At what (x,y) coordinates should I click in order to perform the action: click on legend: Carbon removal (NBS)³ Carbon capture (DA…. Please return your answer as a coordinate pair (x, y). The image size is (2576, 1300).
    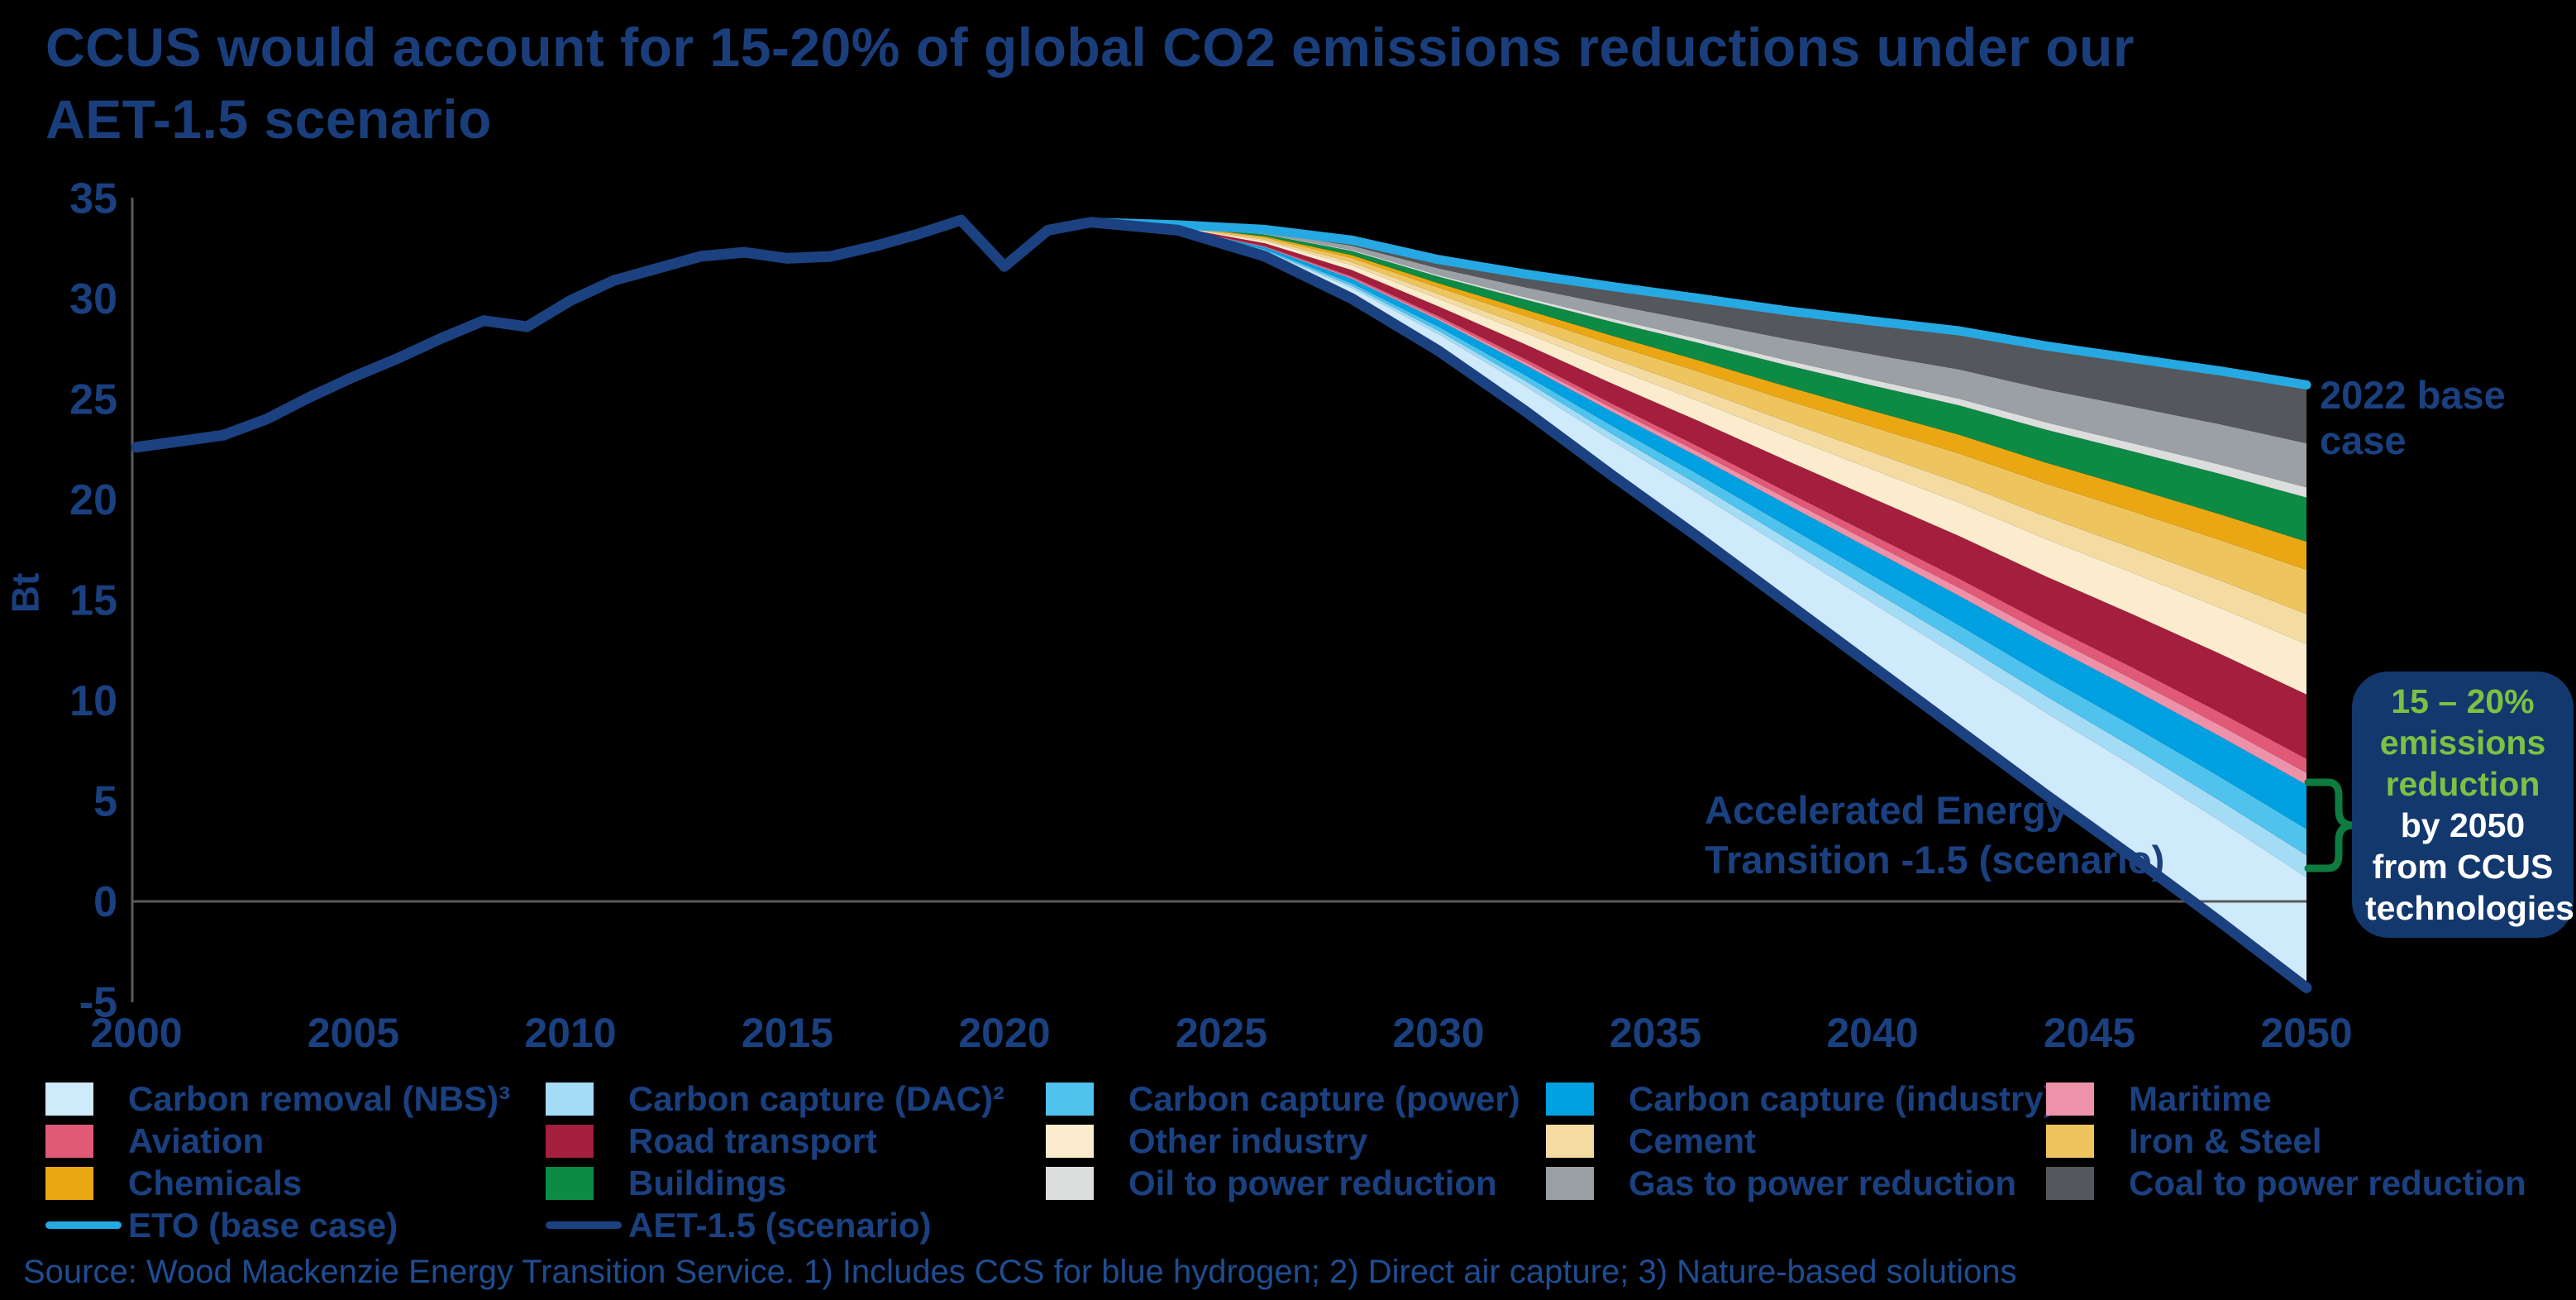
    Looking at the image, I should click on (1306, 1162).